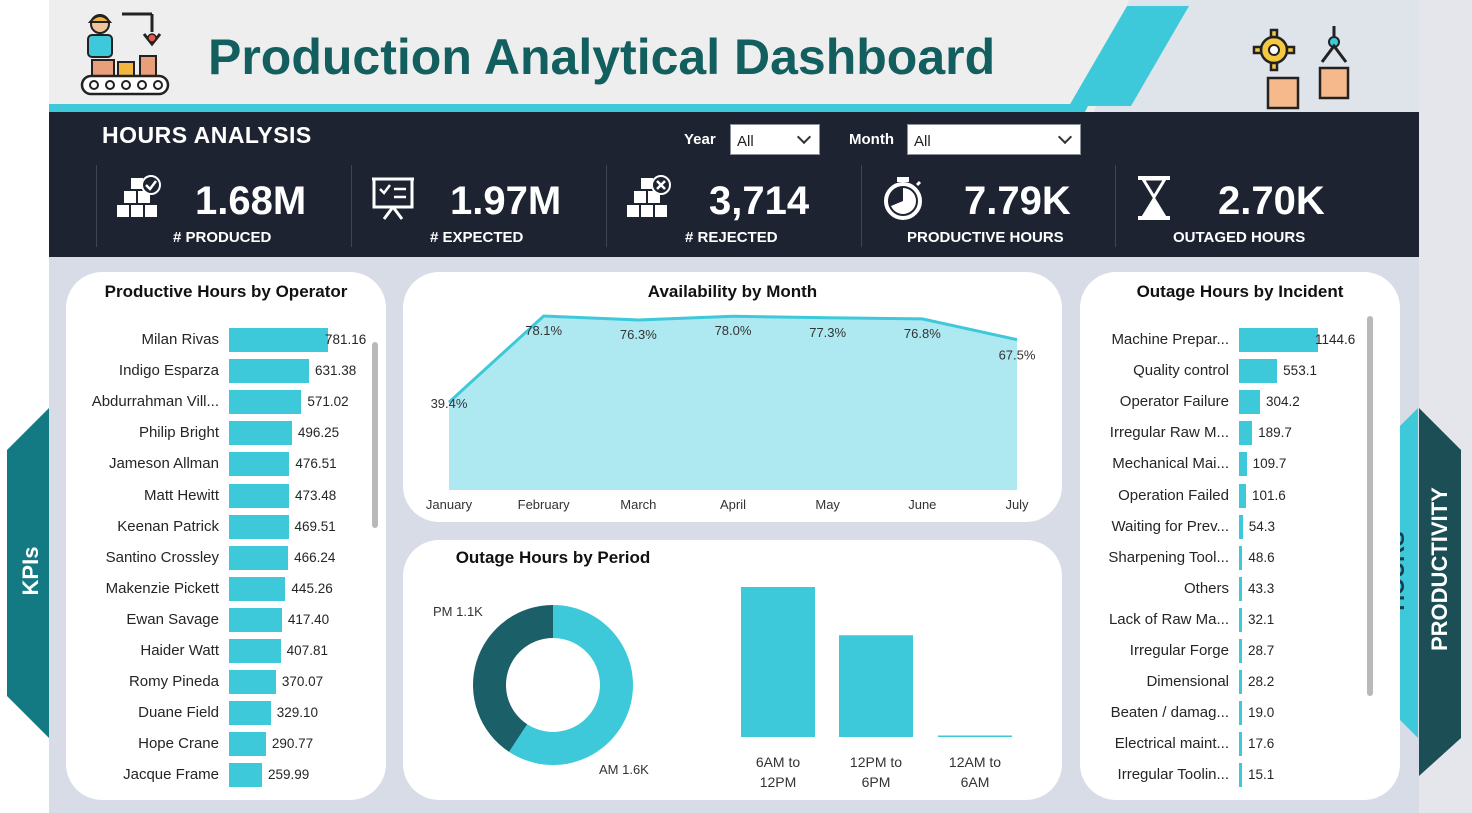  I want to click on bar-row: Waiting for Prev... 54.3, so click(1177, 526).